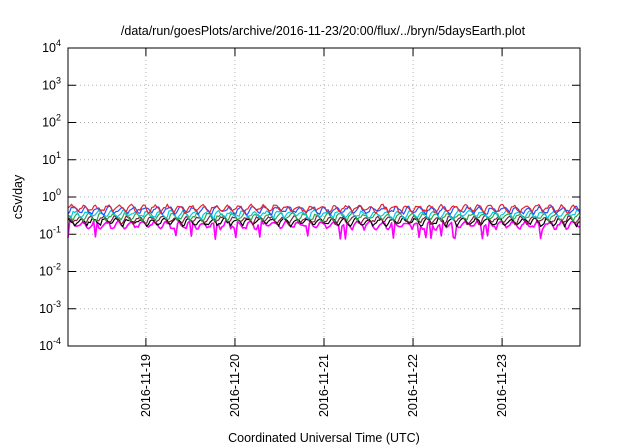 The image size is (640, 448). Describe the element at coordinates (51, 121) in the screenshot. I see `y-tick-label: 10²` at that location.